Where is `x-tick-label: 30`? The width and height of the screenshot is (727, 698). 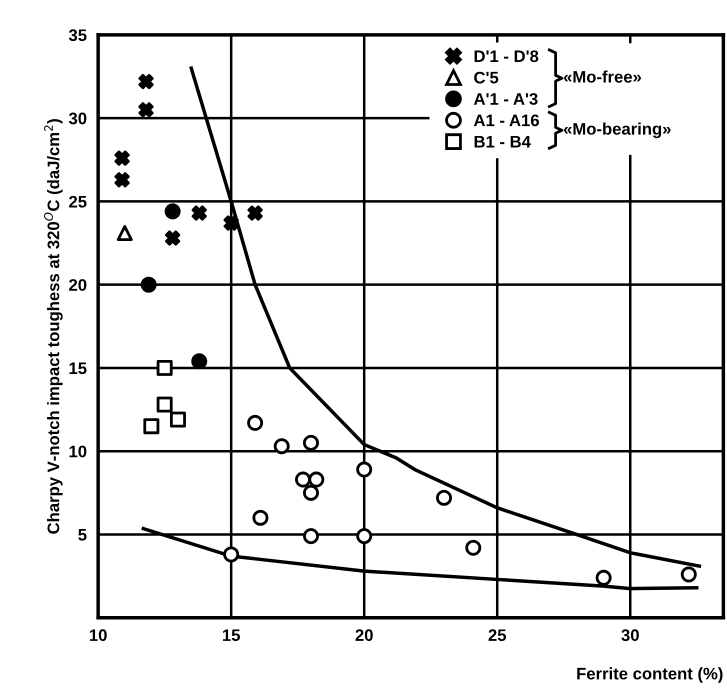
x-tick-label: 30 is located at coordinates (630, 635).